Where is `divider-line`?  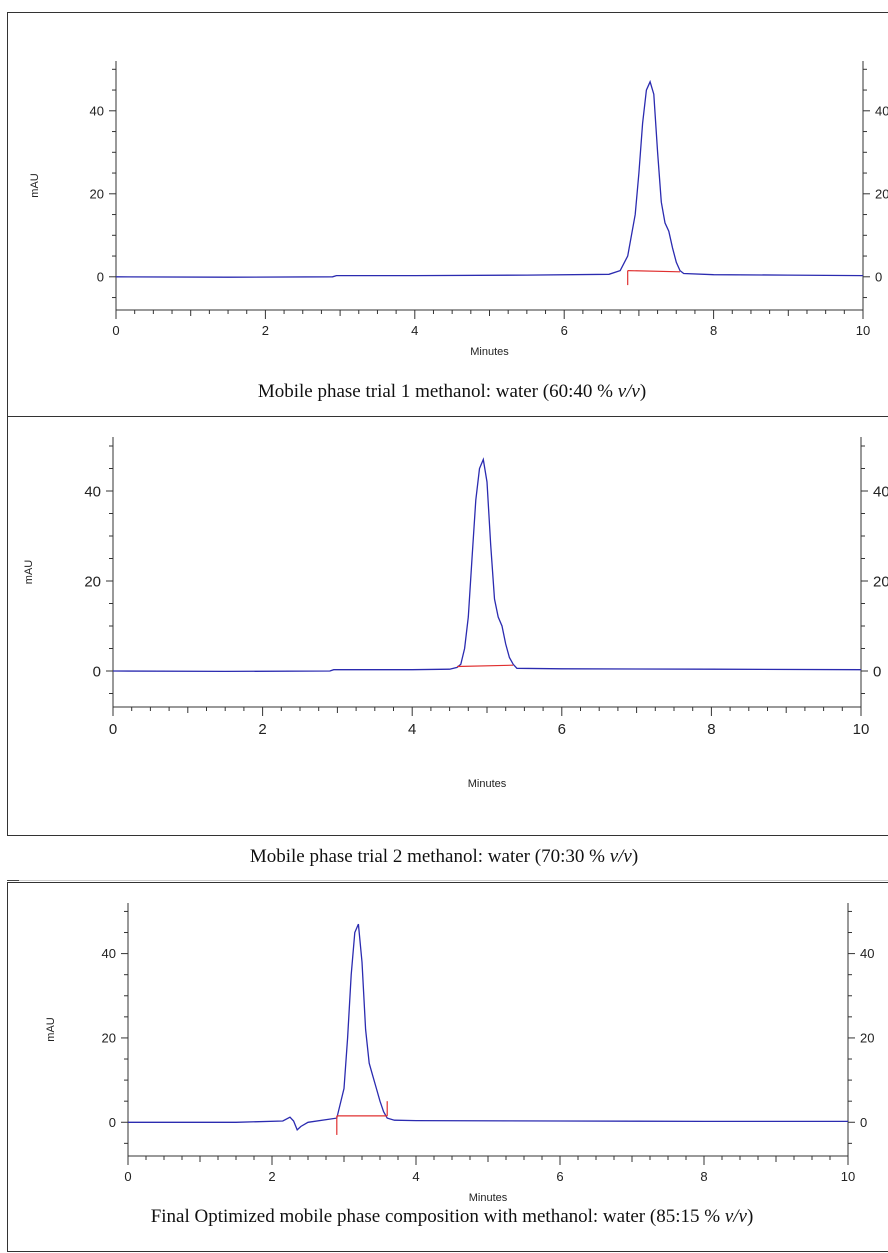
divider-line is located at coordinates (453, 880).